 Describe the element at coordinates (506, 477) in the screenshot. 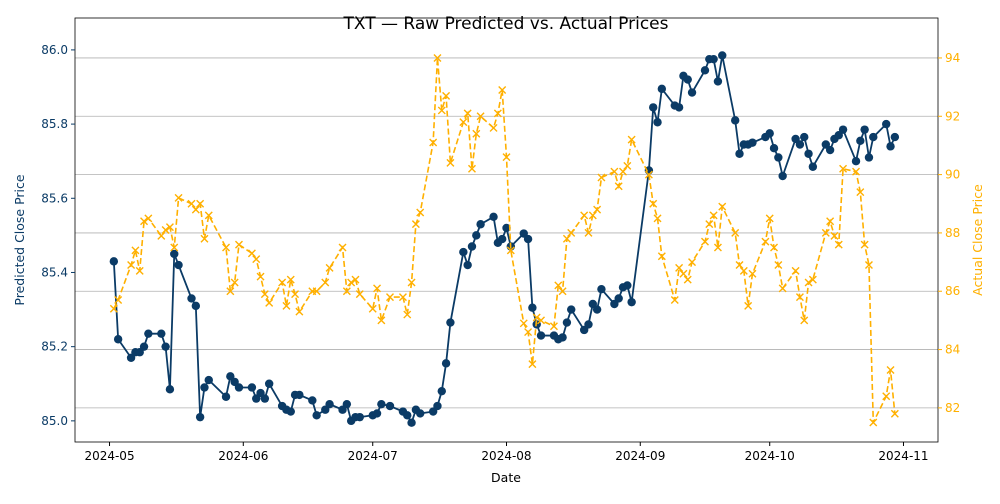

I see `x-axis-label: Date` at that location.